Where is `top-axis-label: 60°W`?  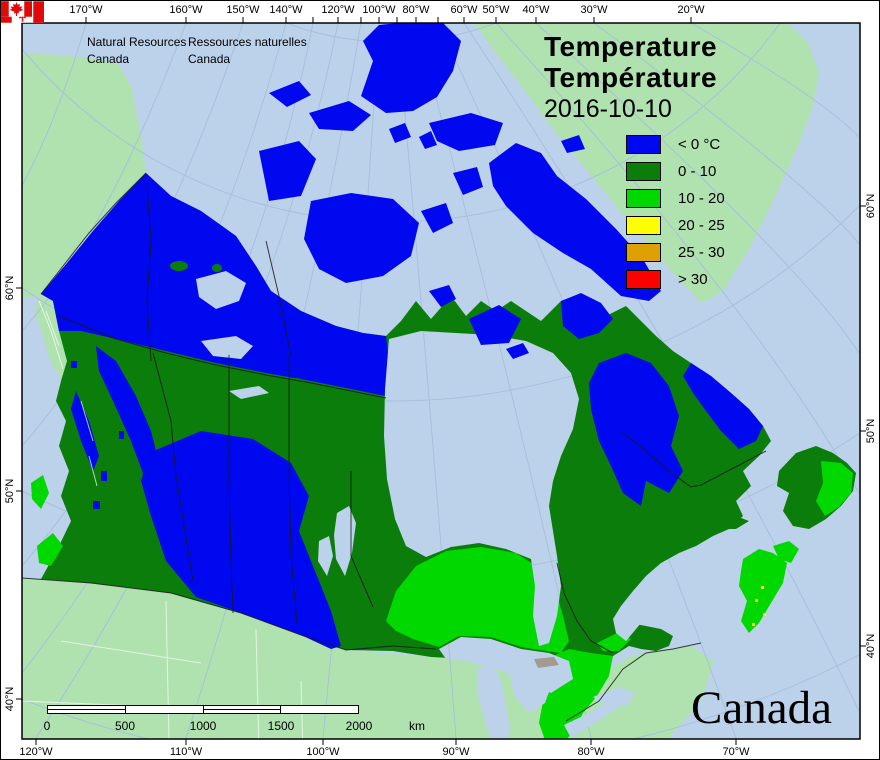 top-axis-label: 60°W is located at coordinates (464, 10).